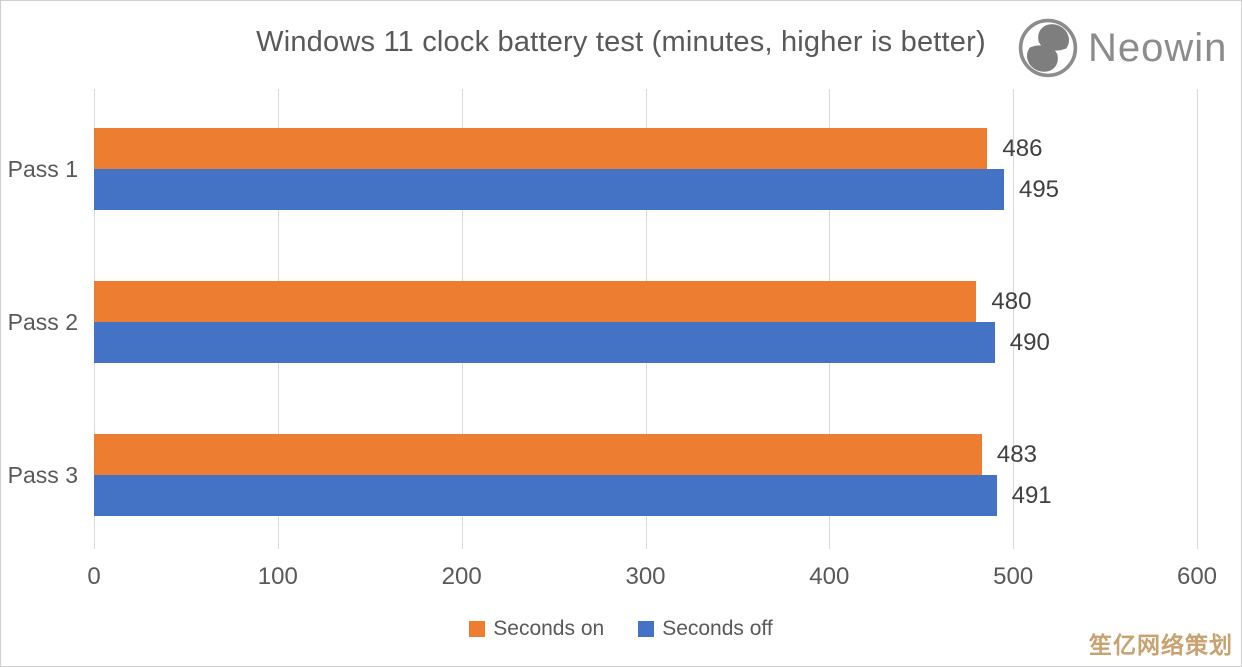 Image resolution: width=1242 pixels, height=667 pixels. I want to click on legend-item-seconds-on: Seconds on, so click(536, 629).